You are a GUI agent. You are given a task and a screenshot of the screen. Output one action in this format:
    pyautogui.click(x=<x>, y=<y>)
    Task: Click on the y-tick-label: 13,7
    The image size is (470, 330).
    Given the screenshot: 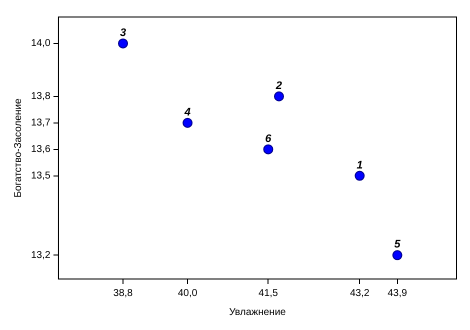 What is the action you would take?
    pyautogui.click(x=40, y=123)
    